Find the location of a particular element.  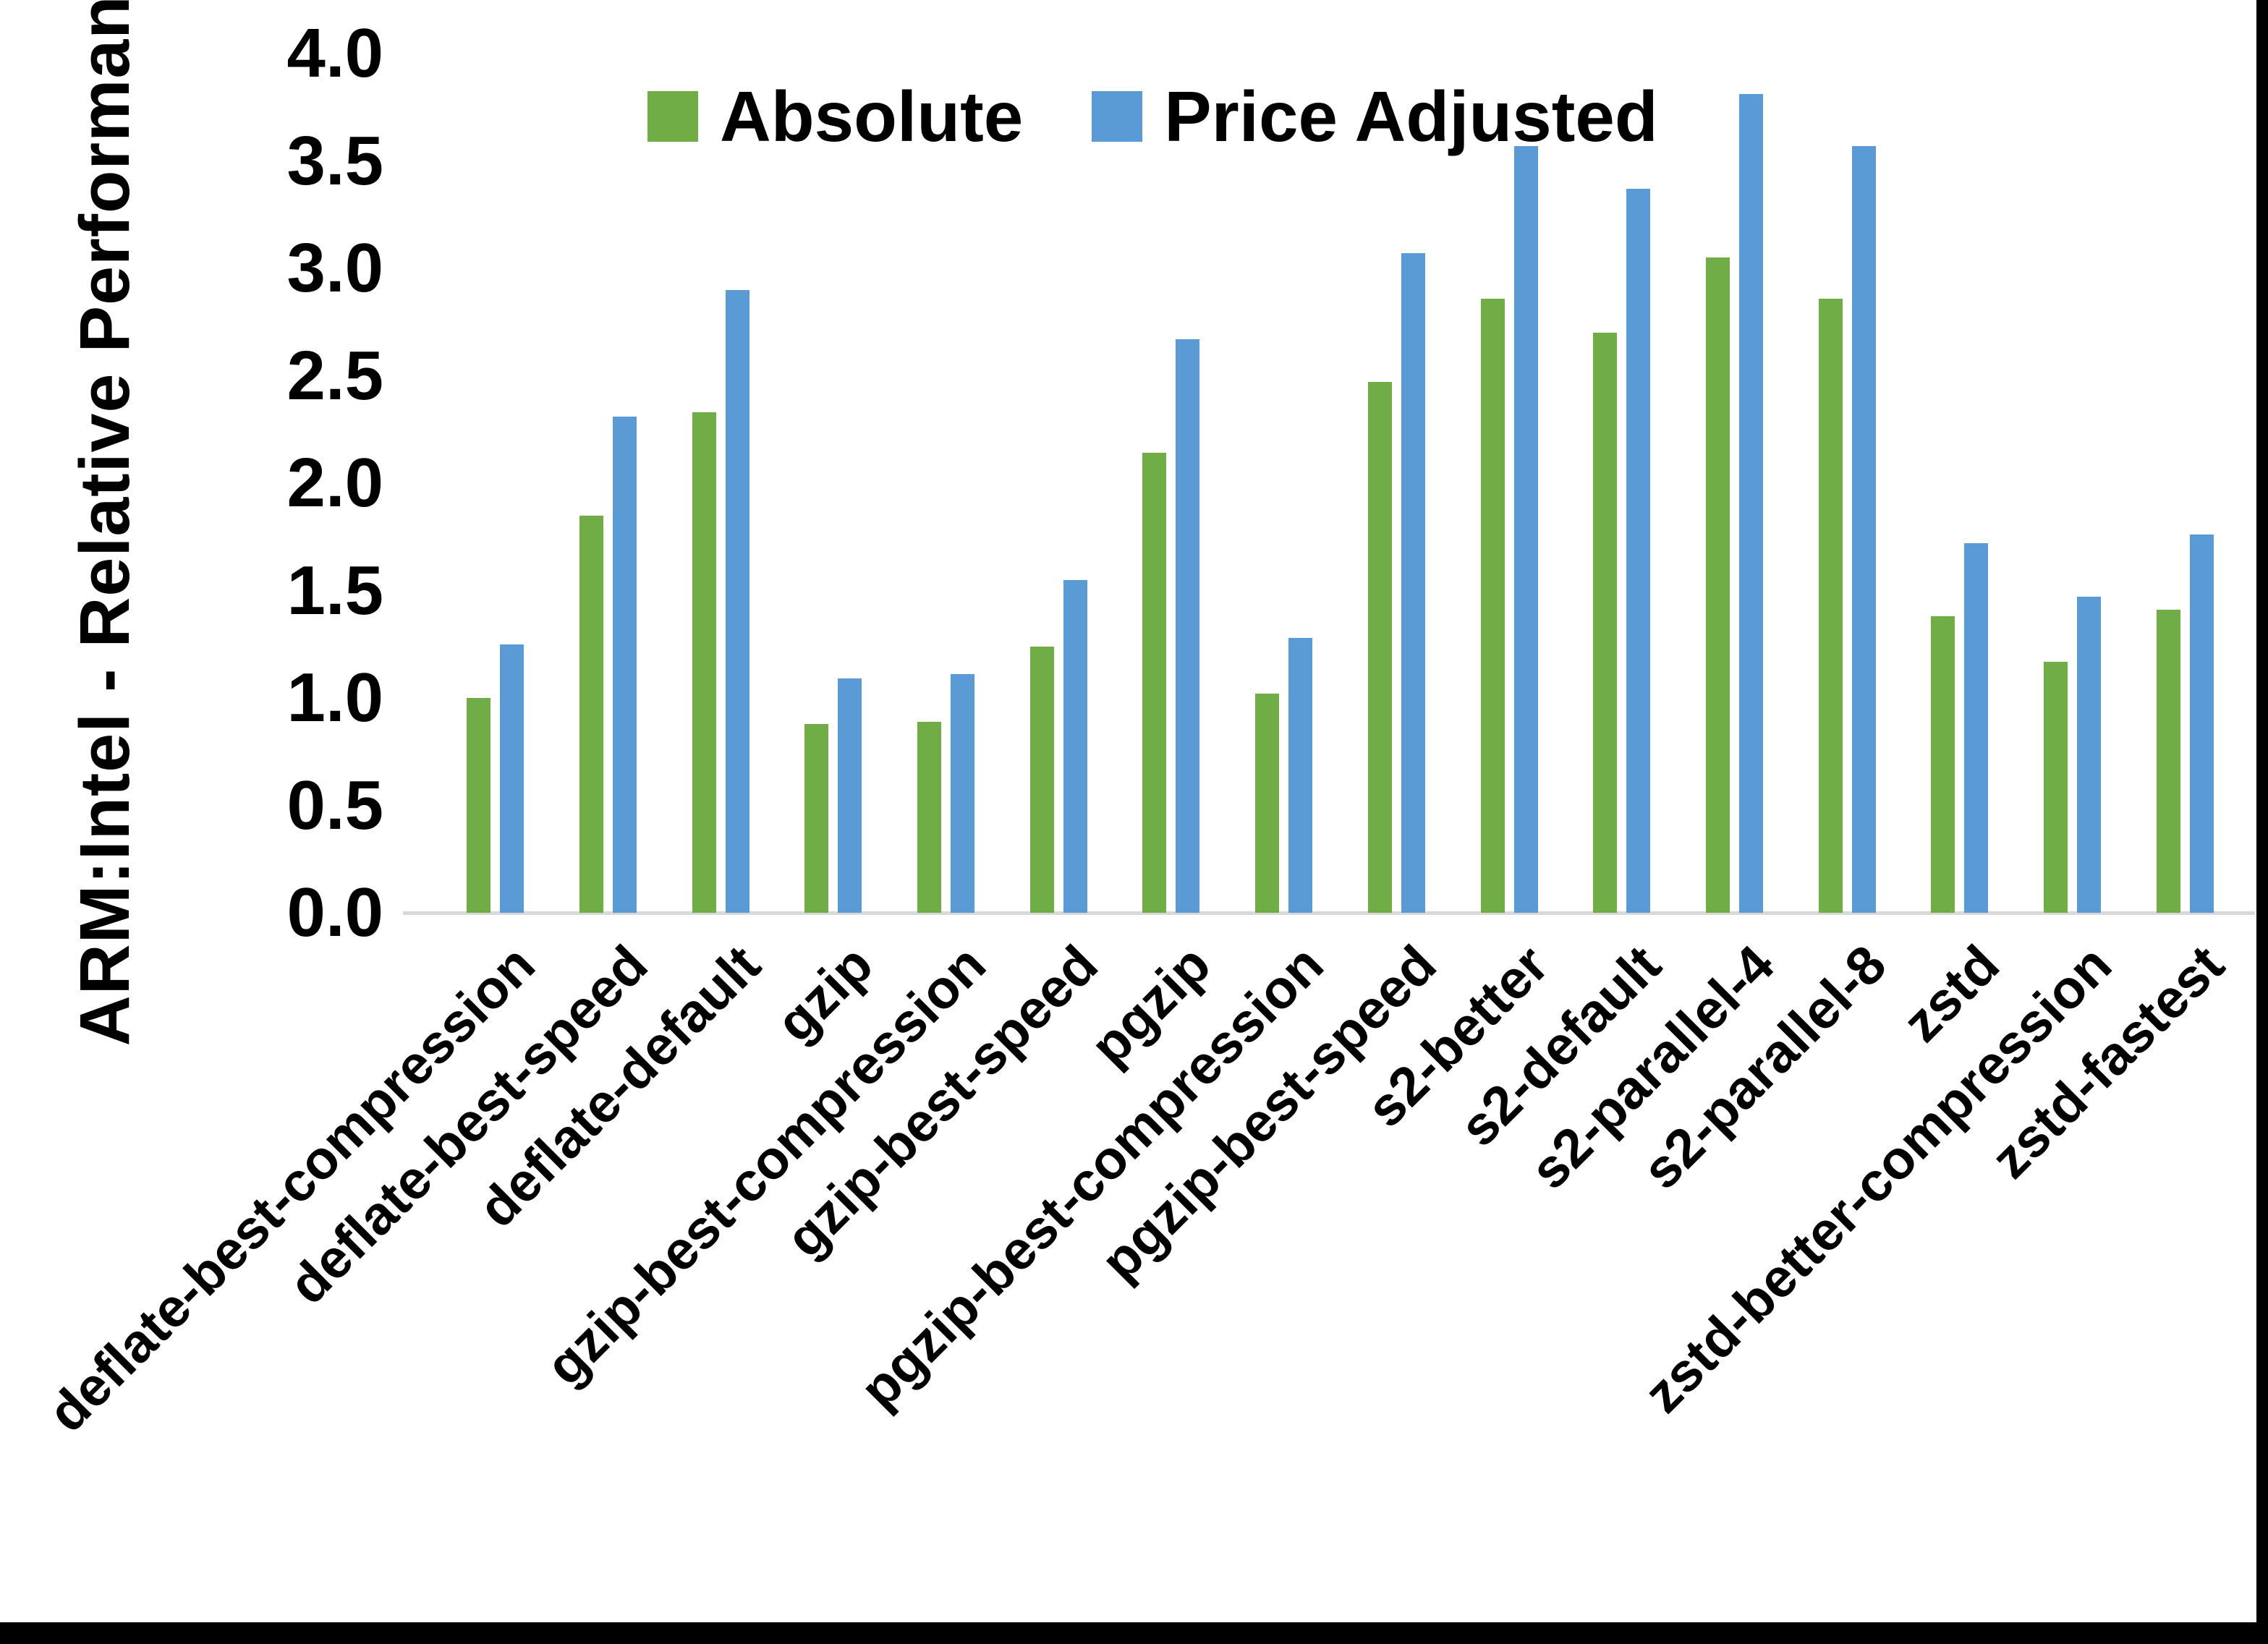

bar-group-s2-better is located at coordinates (1510, 483).